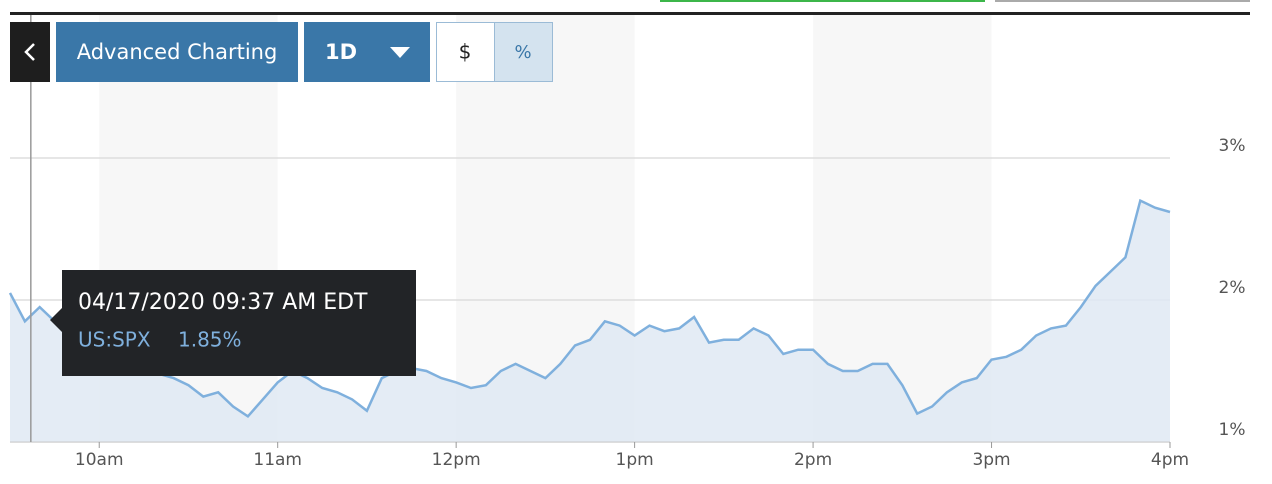 This screenshot has height=484, width=1272. Describe the element at coordinates (635, 460) in the screenshot. I see `x-tick-label: 1pm` at that location.